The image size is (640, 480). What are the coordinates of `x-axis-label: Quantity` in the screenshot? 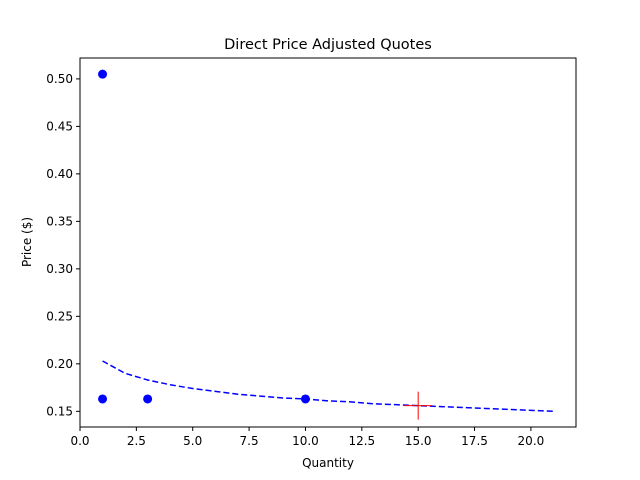 It's located at (328, 463).